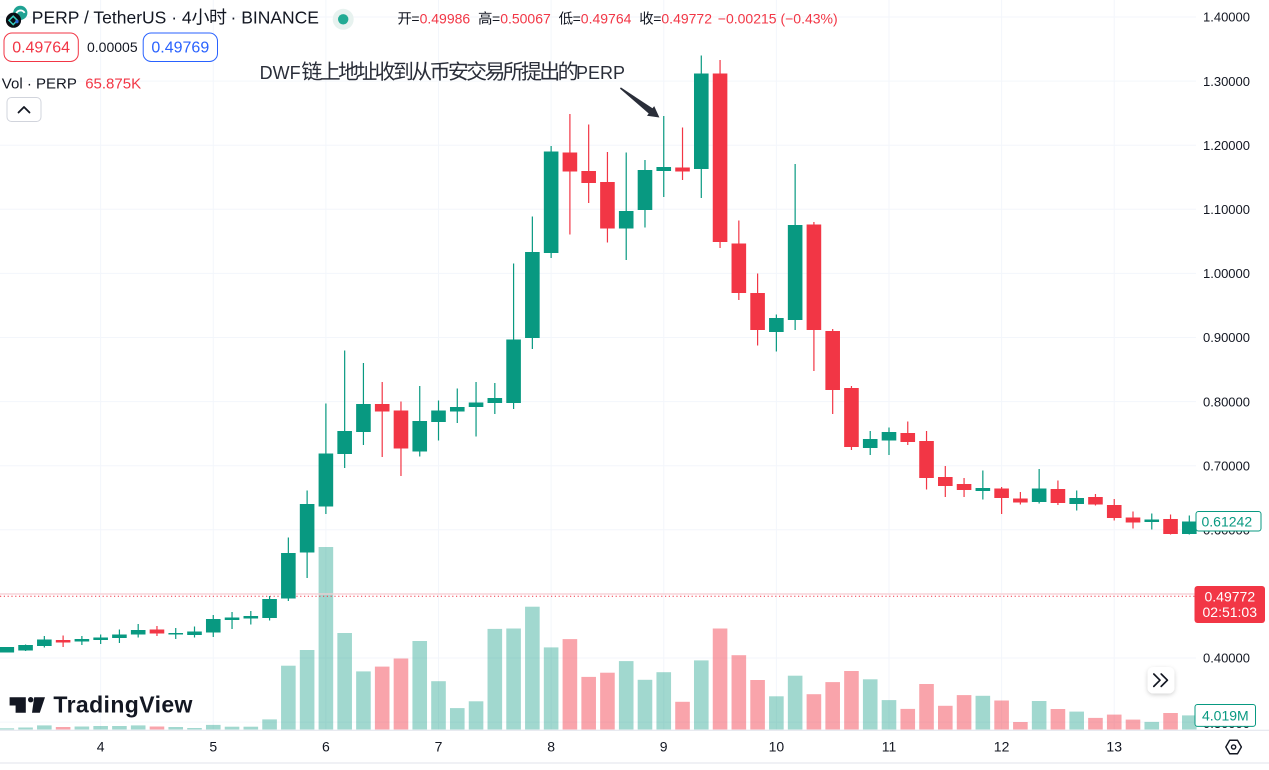  What do you see at coordinates (101, 747) in the screenshot?
I see `svg-text: 4` at bounding box center [101, 747].